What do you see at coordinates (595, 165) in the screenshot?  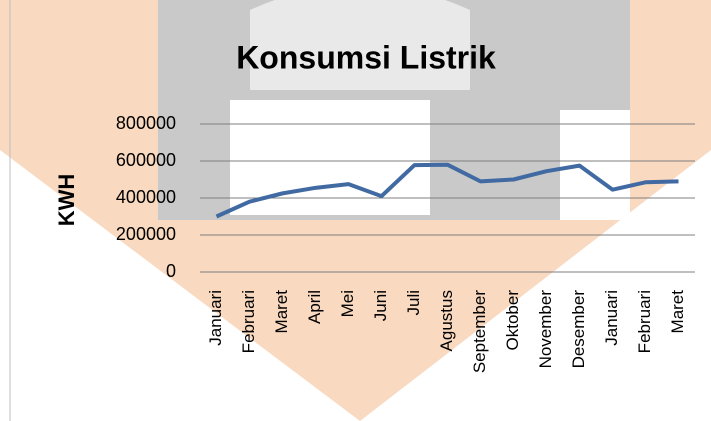 I see `watermark-block` at bounding box center [595, 165].